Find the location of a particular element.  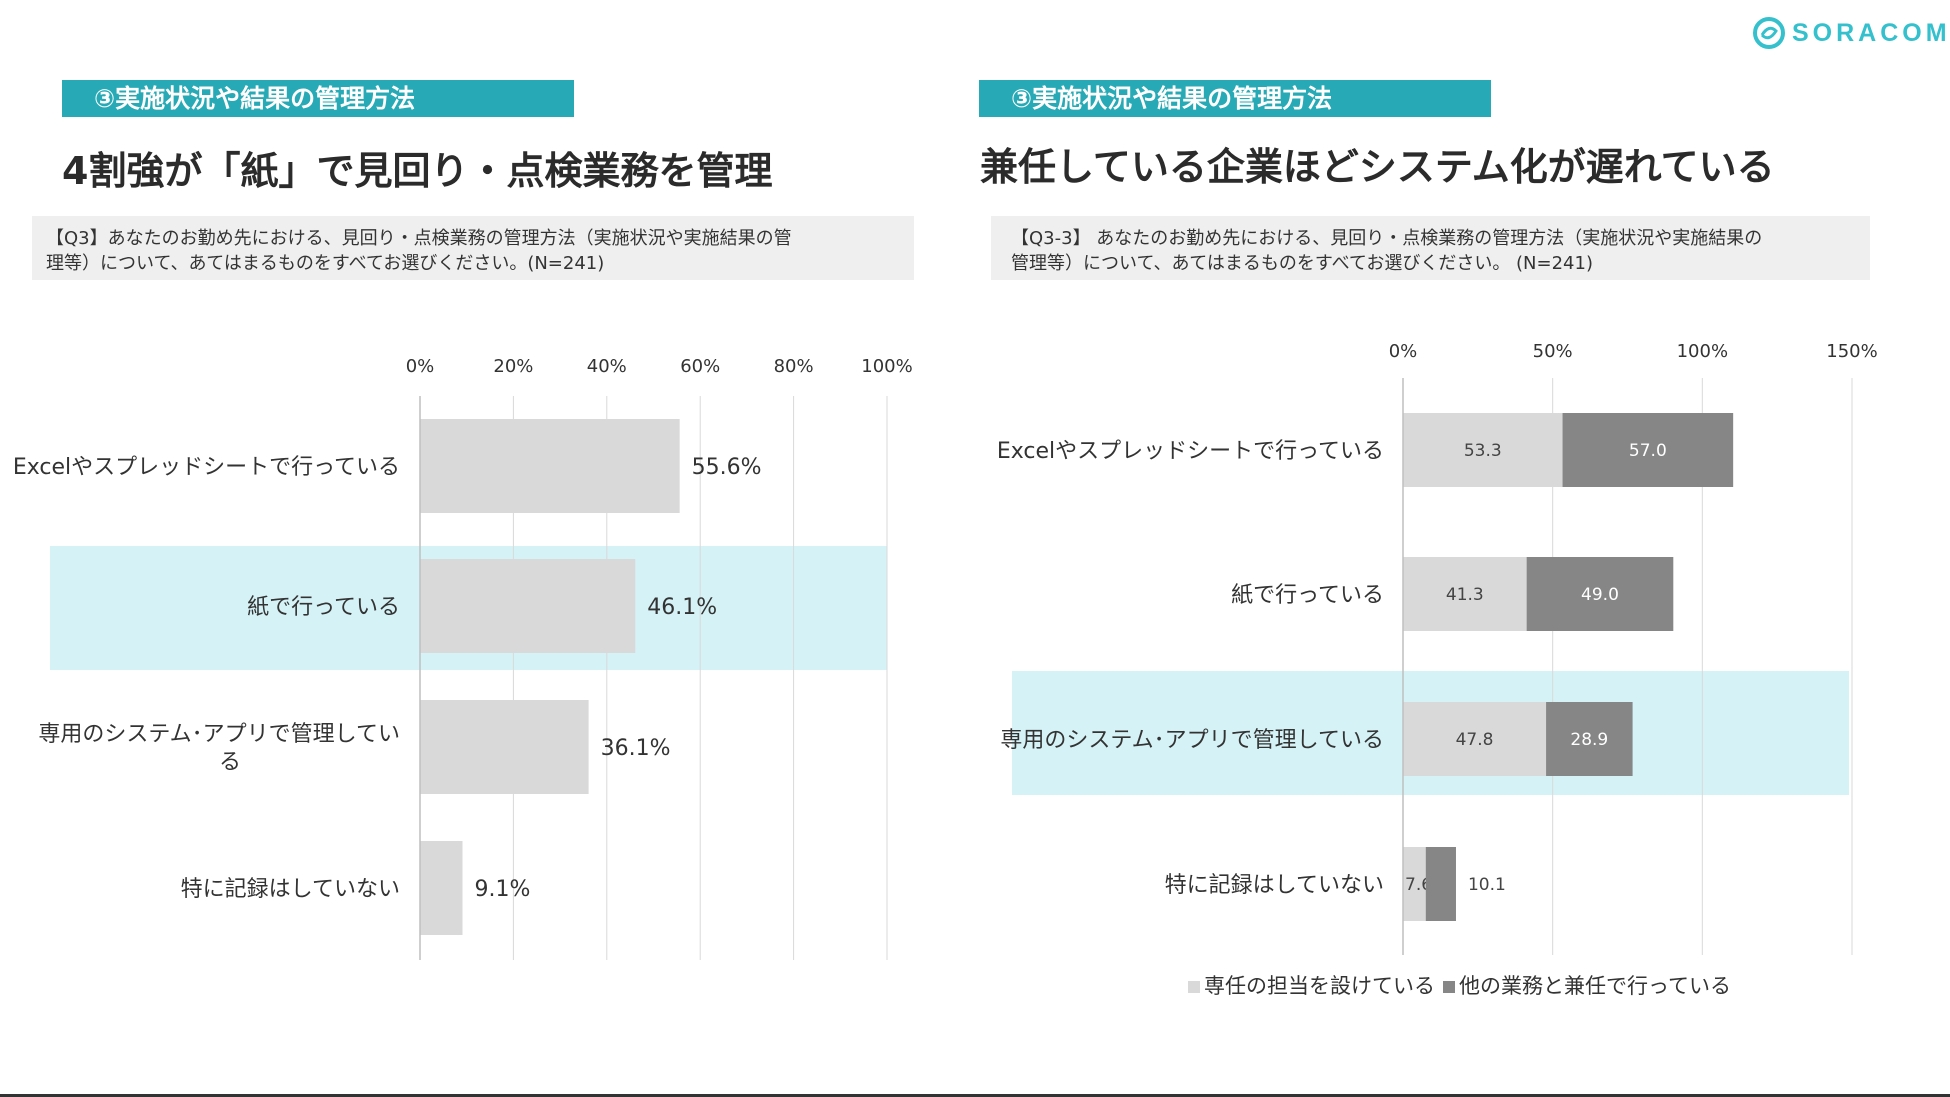

left-tick-label: 40% is located at coordinates (607, 366).